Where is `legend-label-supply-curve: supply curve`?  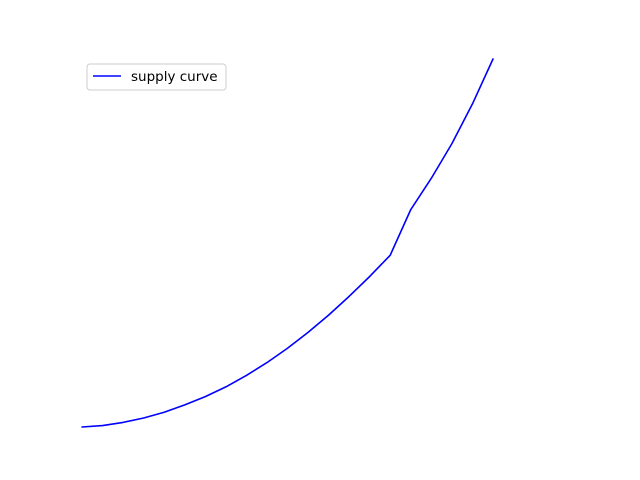 legend-label-supply-curve: supply curve is located at coordinates (174, 77).